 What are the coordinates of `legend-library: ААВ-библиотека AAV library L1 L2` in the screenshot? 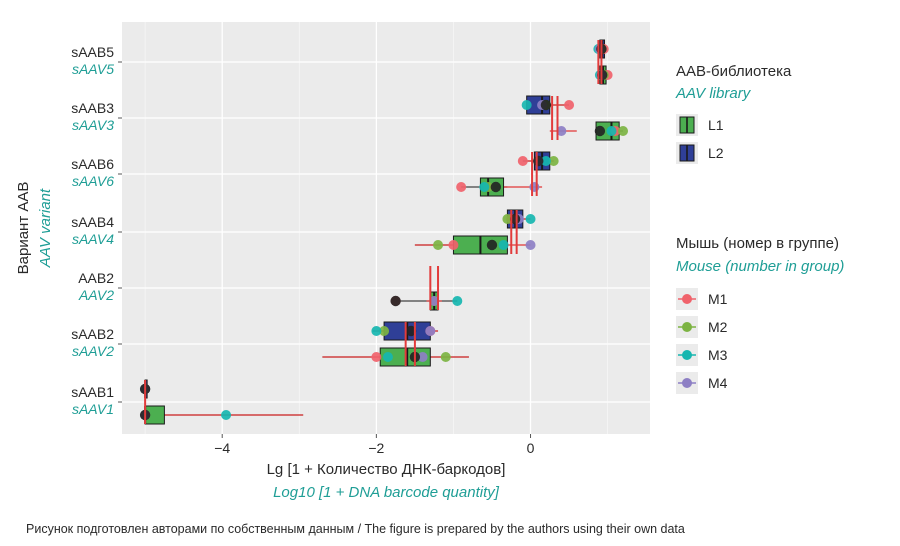 It's located at (733, 113).